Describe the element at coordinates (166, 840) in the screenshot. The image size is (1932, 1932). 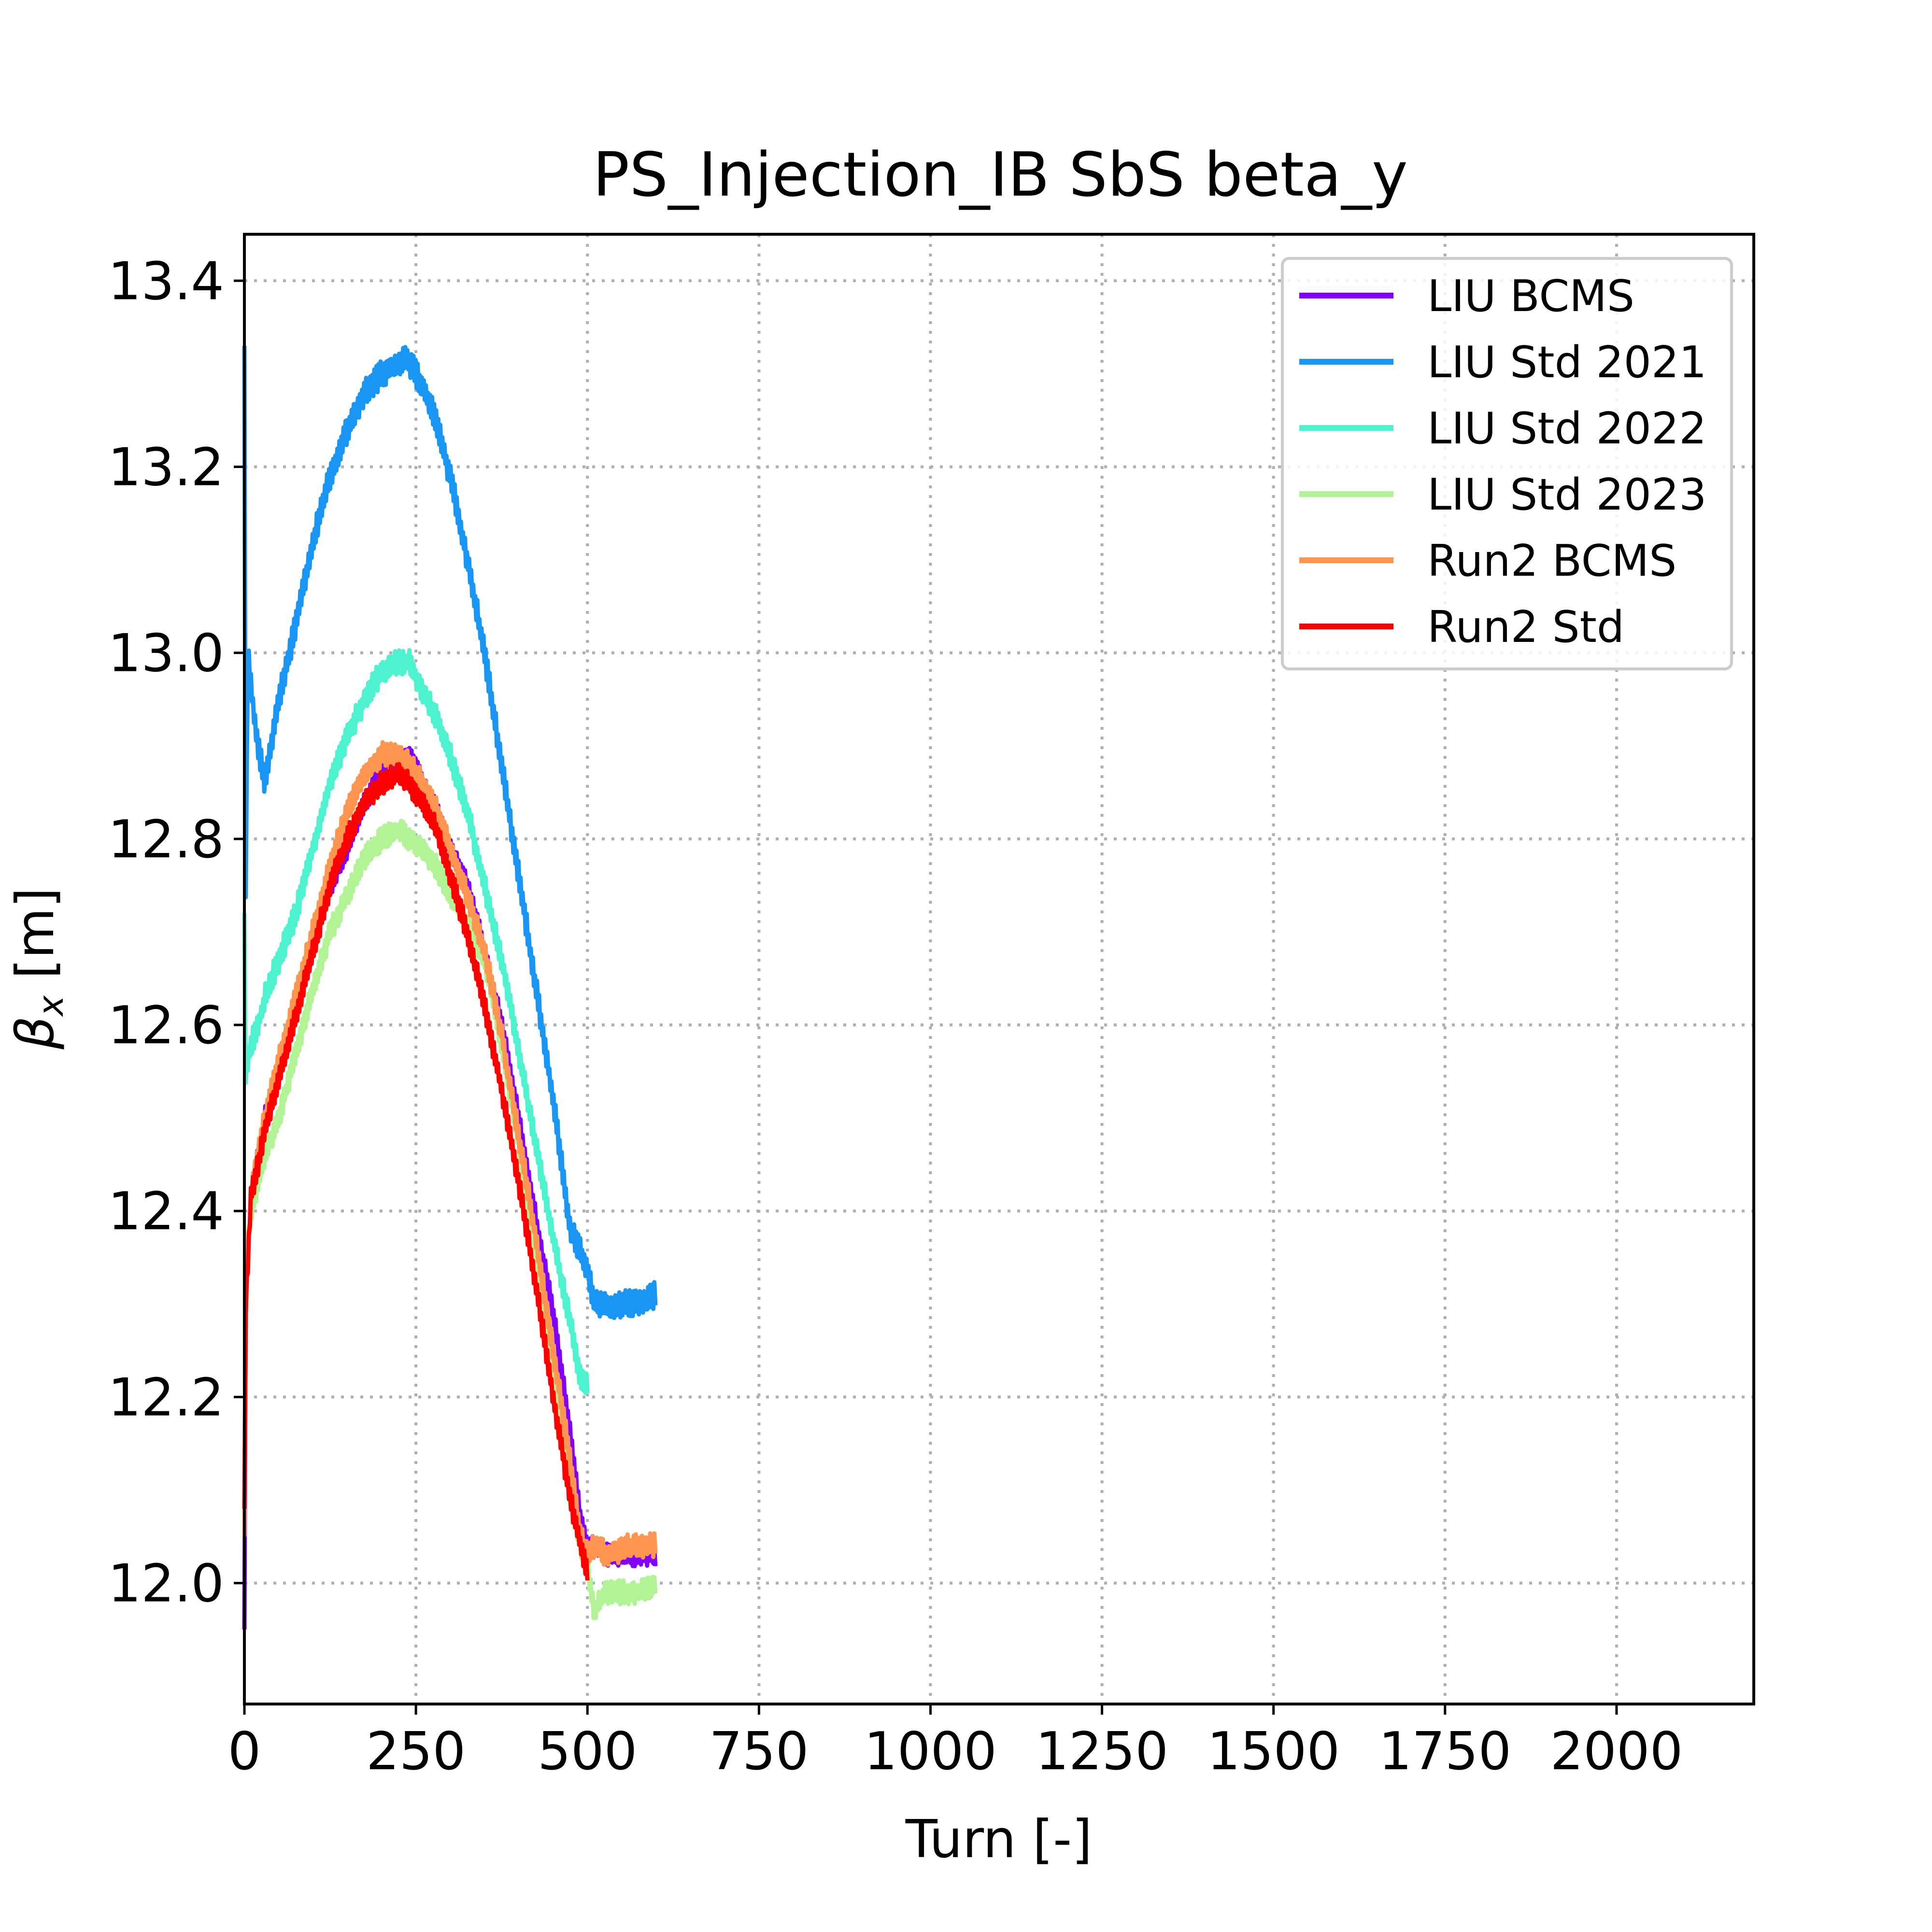
I see `y-tick-label: 12.8` at that location.